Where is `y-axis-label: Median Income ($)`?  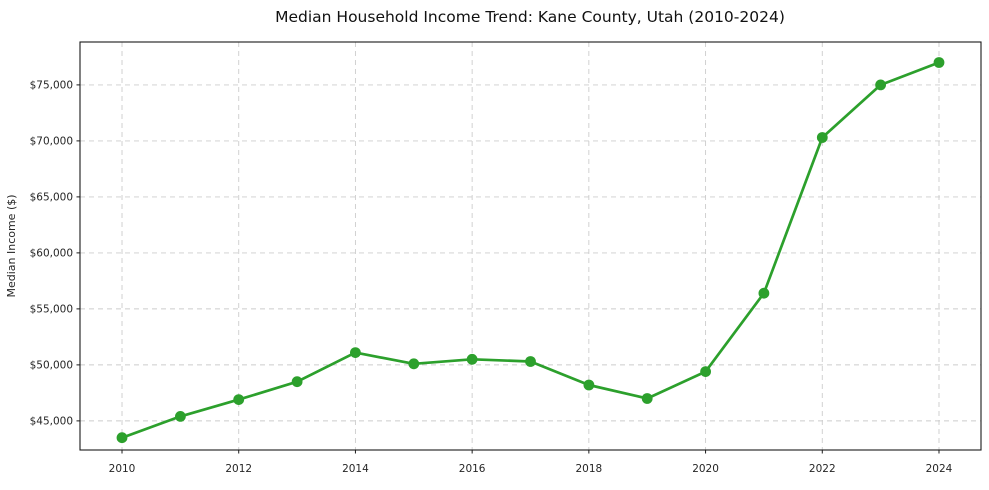 y-axis-label: Median Income ($) is located at coordinates (11, 245).